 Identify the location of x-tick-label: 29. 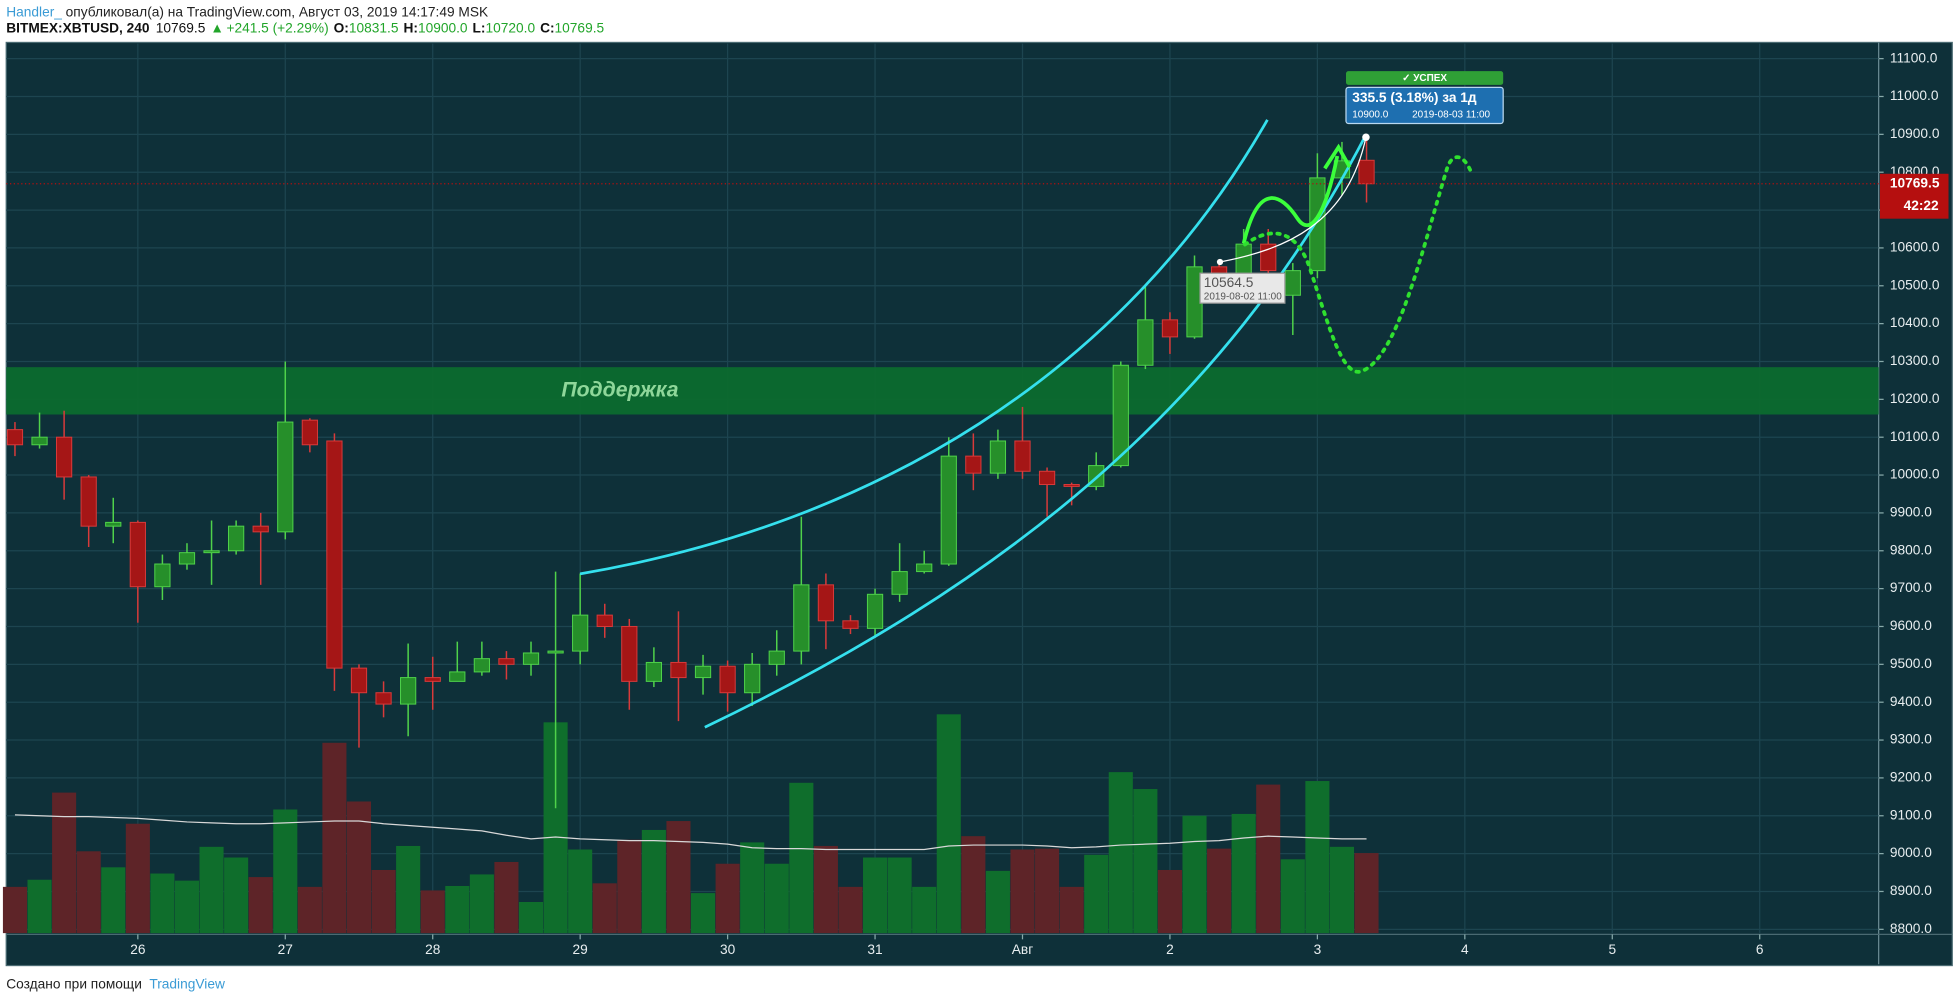
(580, 949).